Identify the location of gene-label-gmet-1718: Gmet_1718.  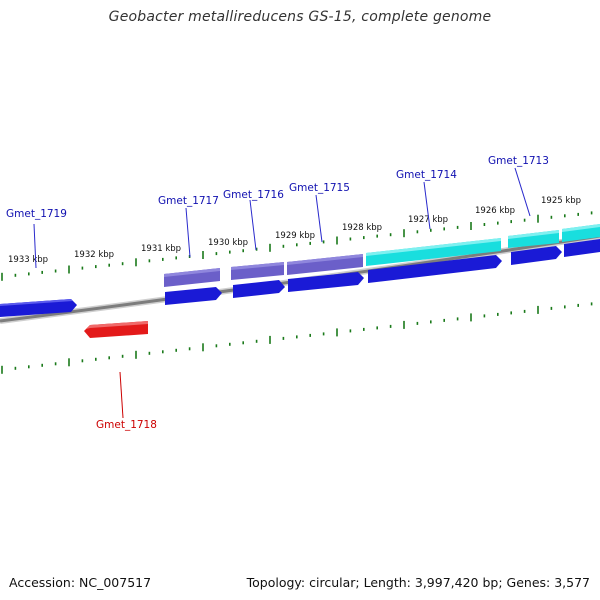
(126, 425).